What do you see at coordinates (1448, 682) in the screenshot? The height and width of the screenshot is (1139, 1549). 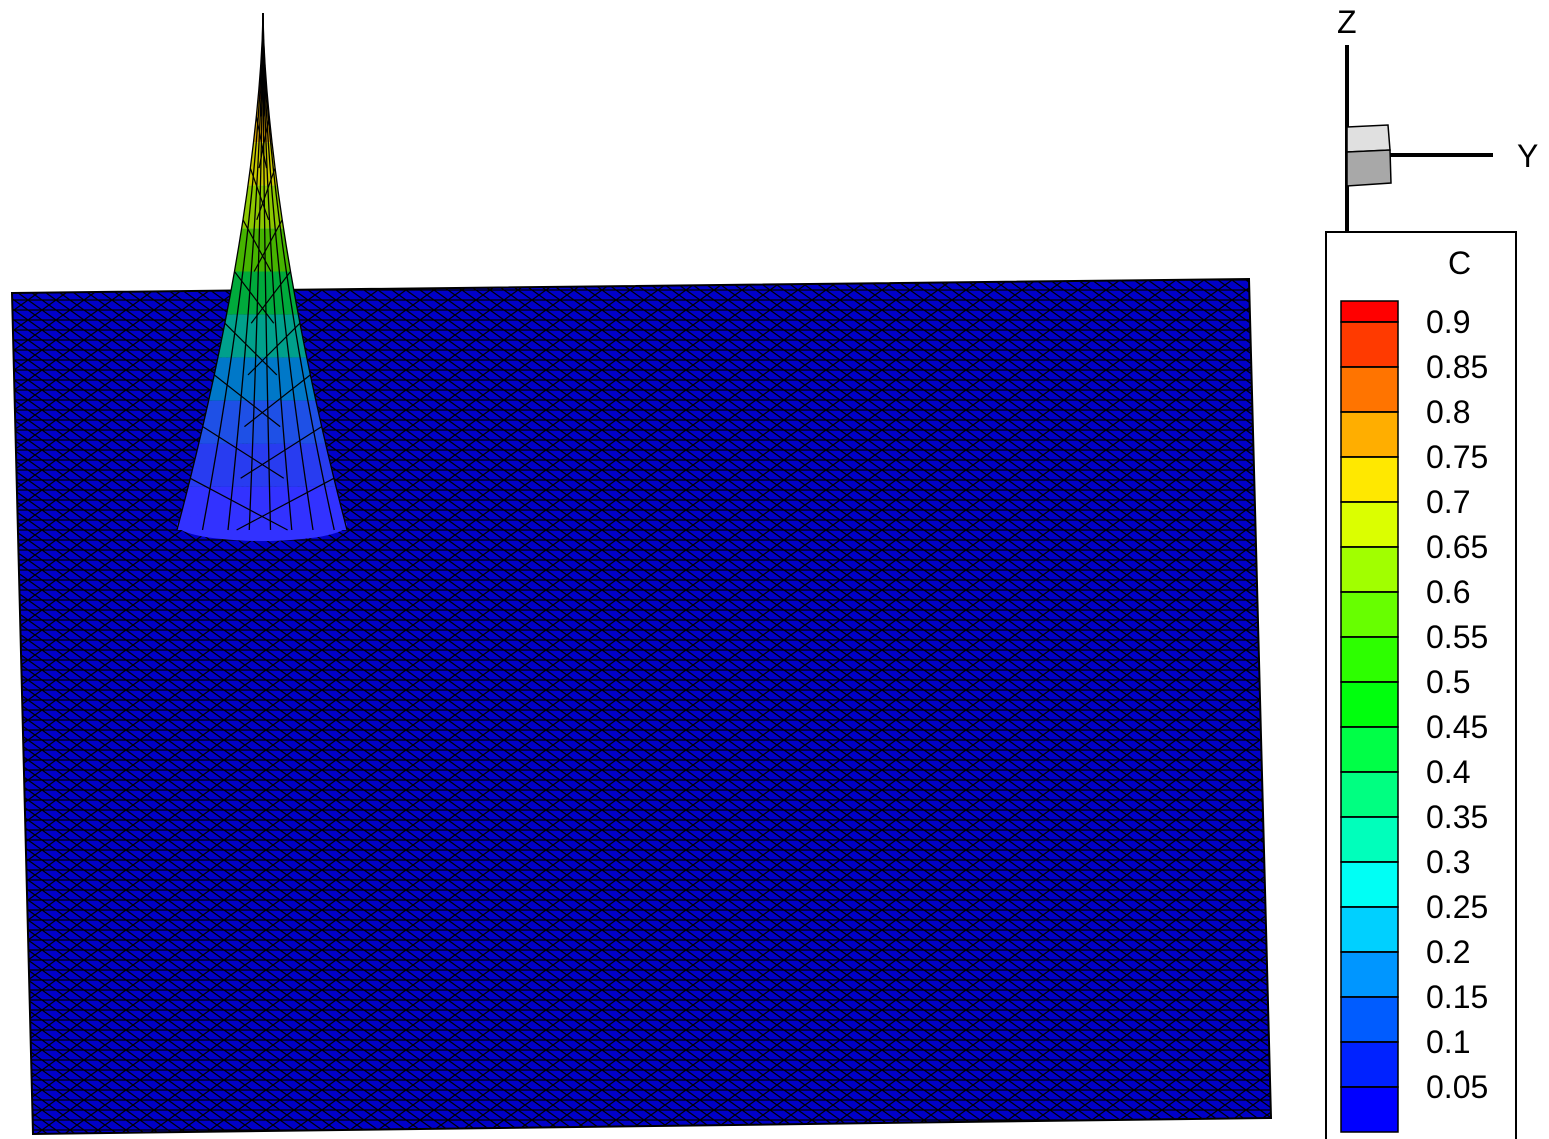 I see `legend-level-label: 0.5` at bounding box center [1448, 682].